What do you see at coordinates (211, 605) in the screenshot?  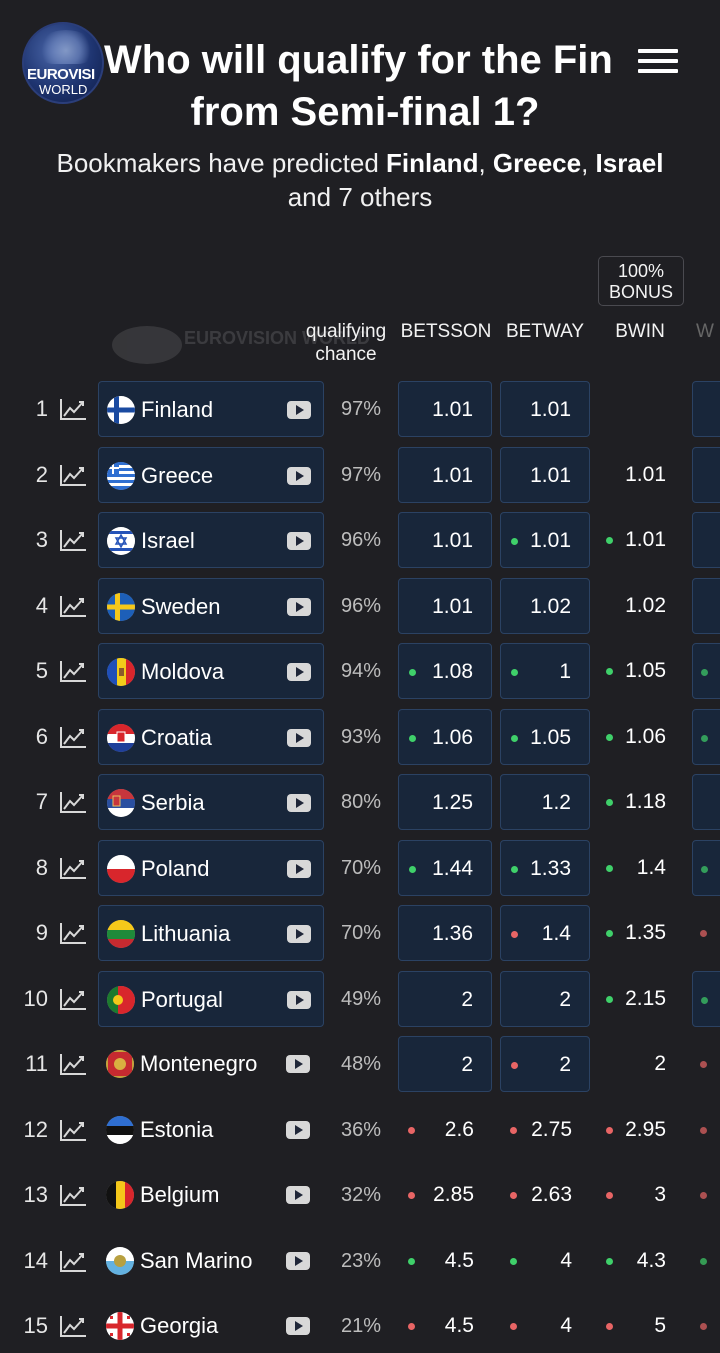 I see `country-button: Sweden` at bounding box center [211, 605].